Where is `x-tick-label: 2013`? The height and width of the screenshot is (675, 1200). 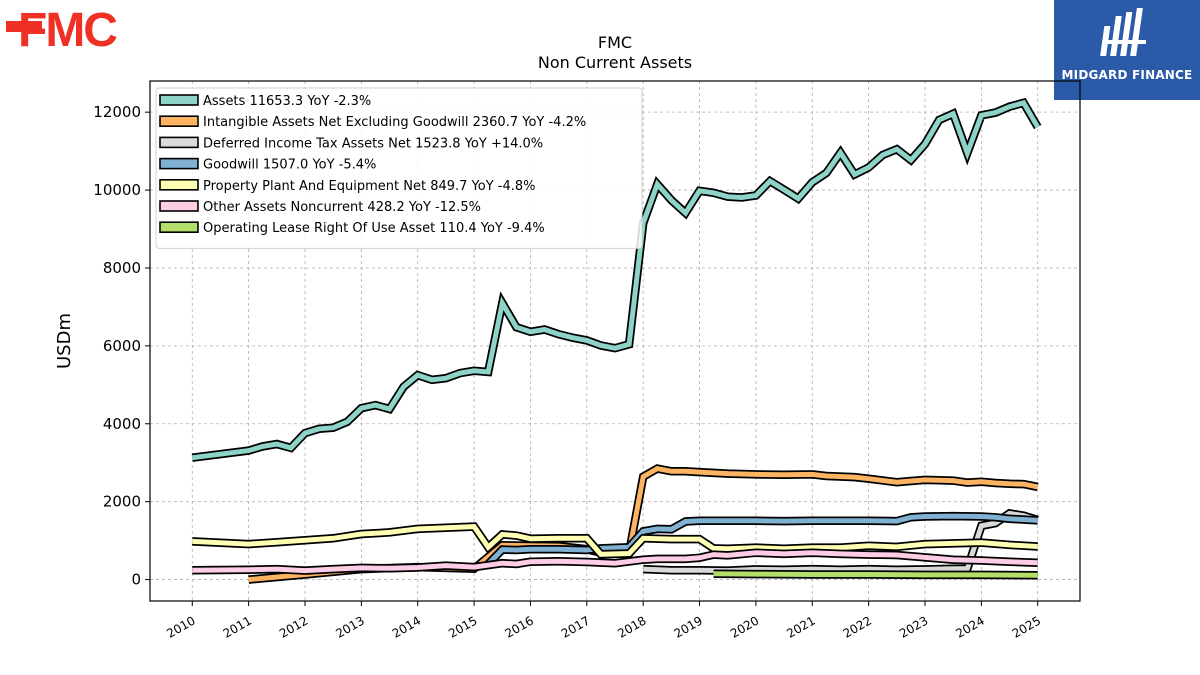 x-tick-label: 2013 is located at coordinates (349, 626).